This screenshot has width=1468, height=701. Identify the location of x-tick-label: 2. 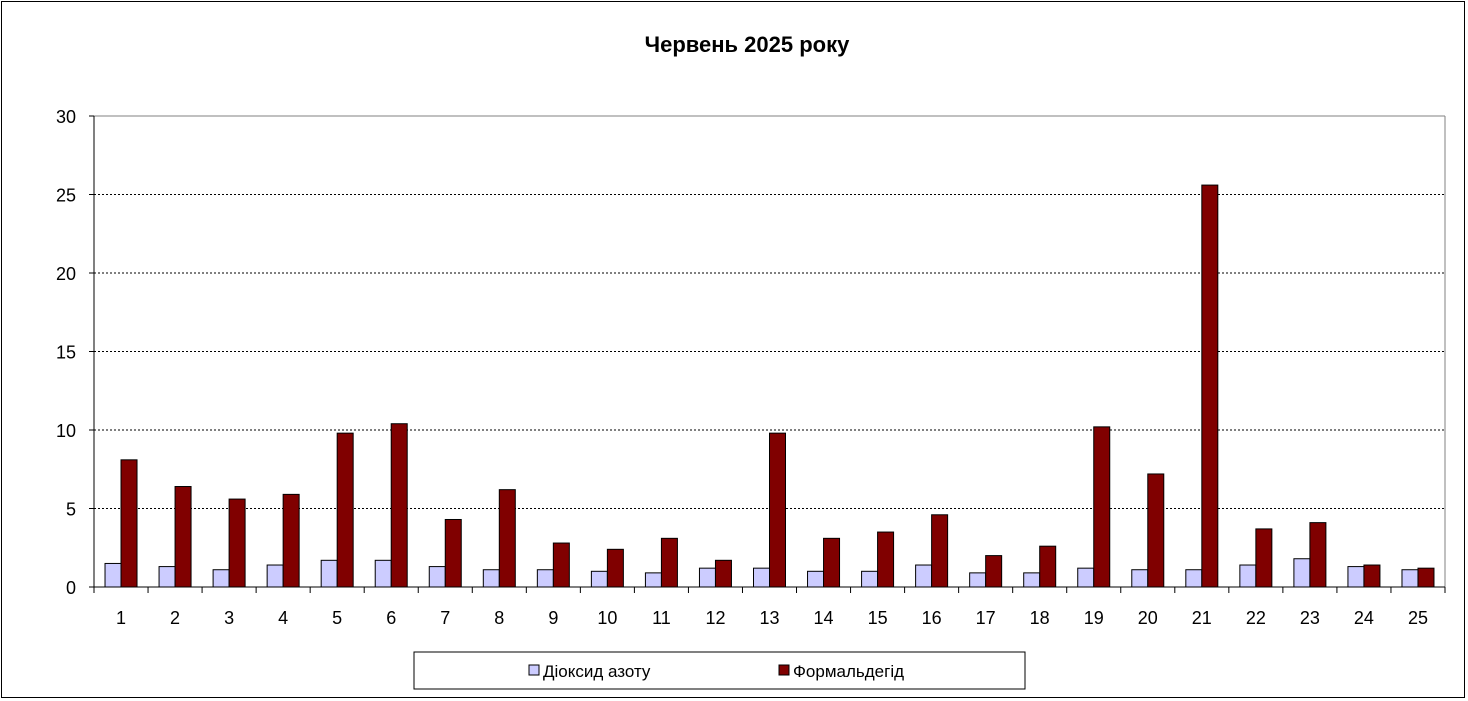
(175, 618).